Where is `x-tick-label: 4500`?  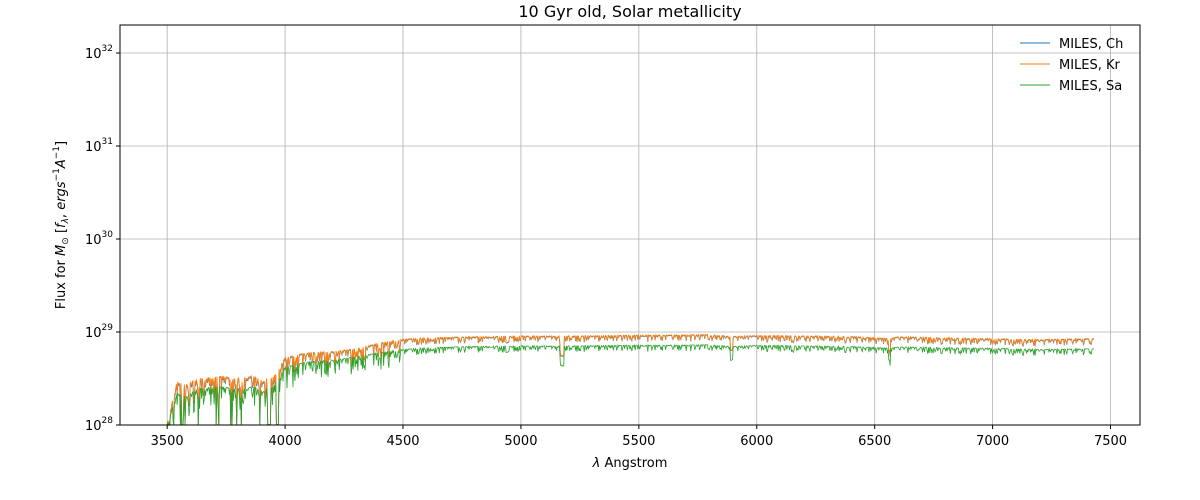 x-tick-label: 4500 is located at coordinates (402, 441).